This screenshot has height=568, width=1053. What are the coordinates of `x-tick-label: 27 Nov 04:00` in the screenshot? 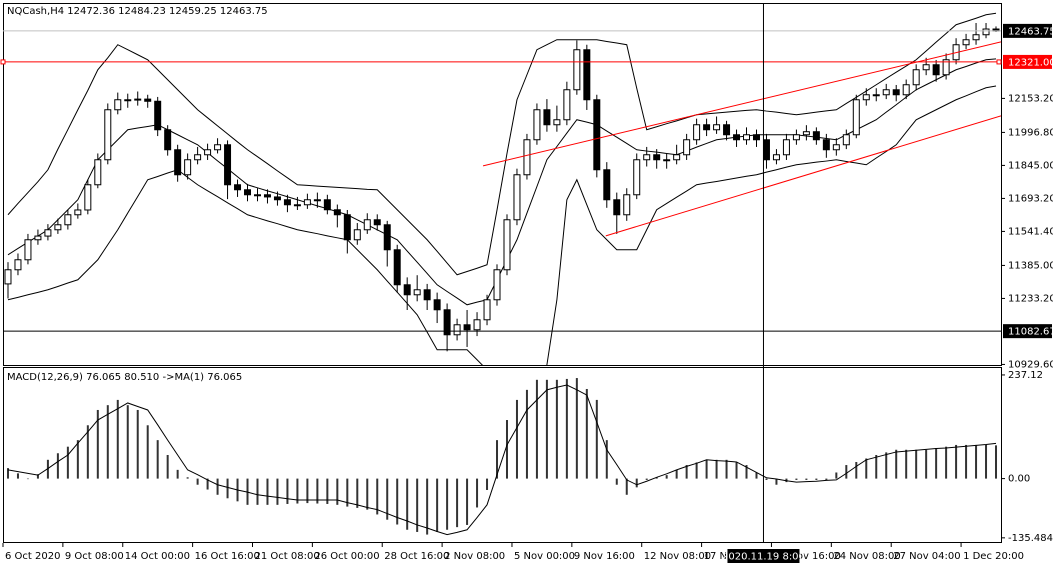 It's located at (926, 556).